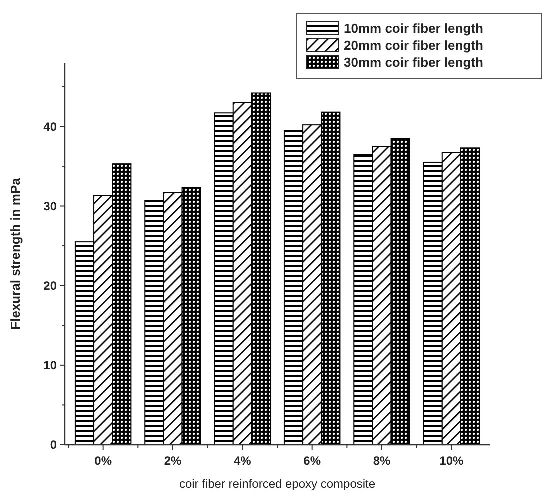 The height and width of the screenshot is (499, 544). What do you see at coordinates (382, 461) in the screenshot?
I see `x-tick-label: 8%` at bounding box center [382, 461].